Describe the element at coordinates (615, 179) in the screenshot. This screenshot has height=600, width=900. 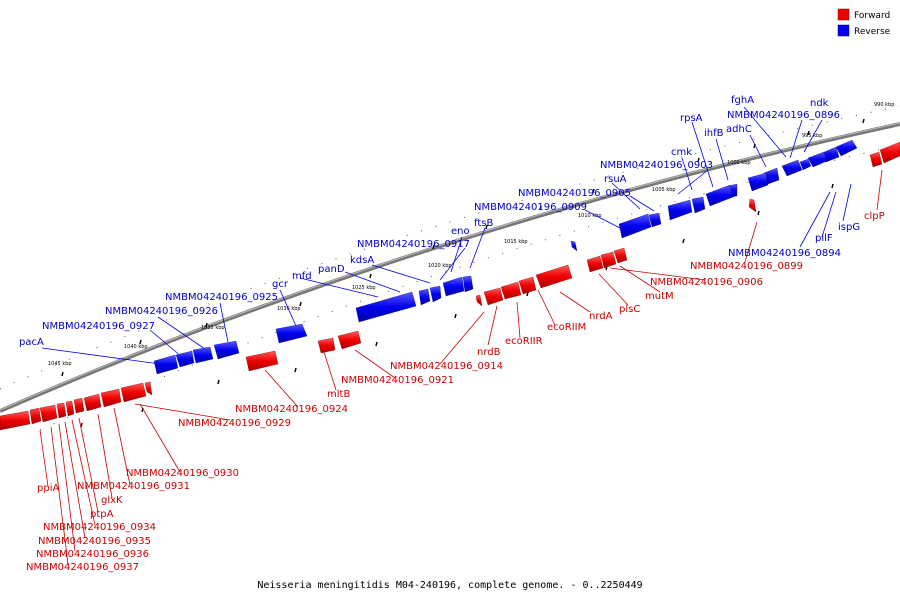
I see `gene-label-reverse: rsuA` at that location.